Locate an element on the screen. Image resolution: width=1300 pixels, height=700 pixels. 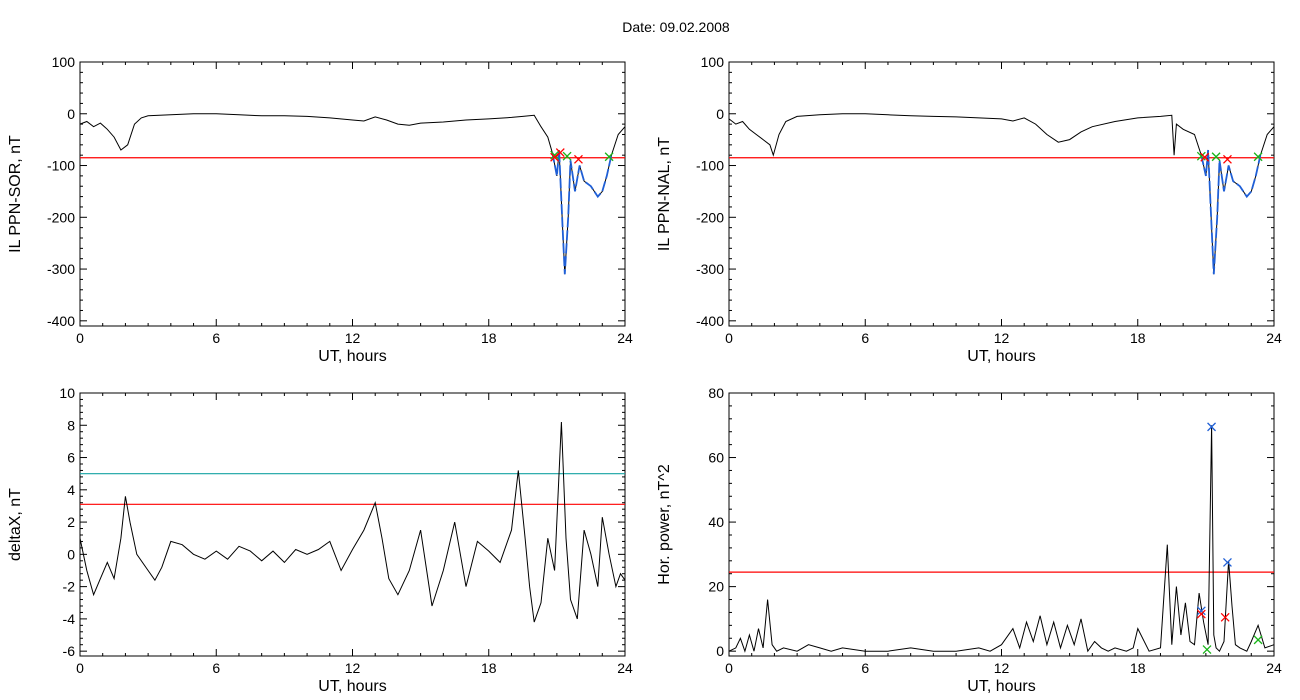
y-tick-label: 6 is located at coordinates (71, 458).